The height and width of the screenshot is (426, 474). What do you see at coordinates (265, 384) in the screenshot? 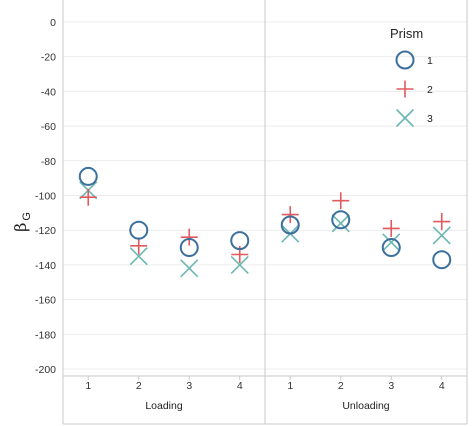
I see `x-axis-ticks: 1 2 3 4 1 2 3 4` at bounding box center [265, 384].